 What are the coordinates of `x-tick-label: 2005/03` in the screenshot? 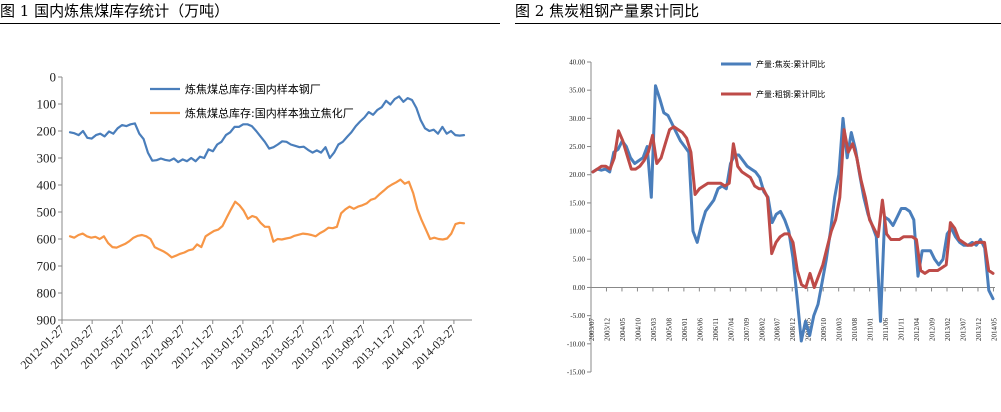 It's located at (654, 329).